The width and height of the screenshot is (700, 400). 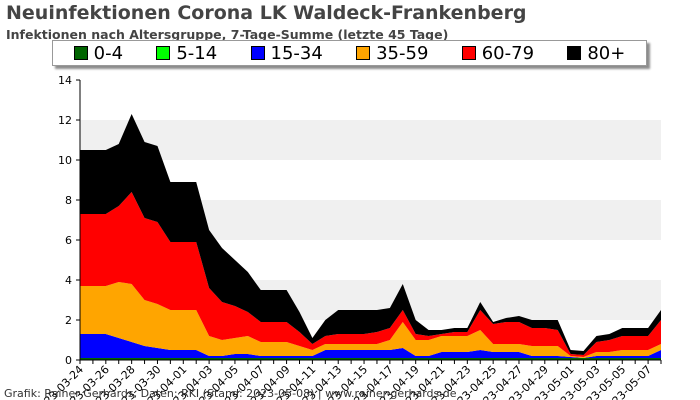 I want to click on legend-item: 5-14, so click(x=186, y=53).